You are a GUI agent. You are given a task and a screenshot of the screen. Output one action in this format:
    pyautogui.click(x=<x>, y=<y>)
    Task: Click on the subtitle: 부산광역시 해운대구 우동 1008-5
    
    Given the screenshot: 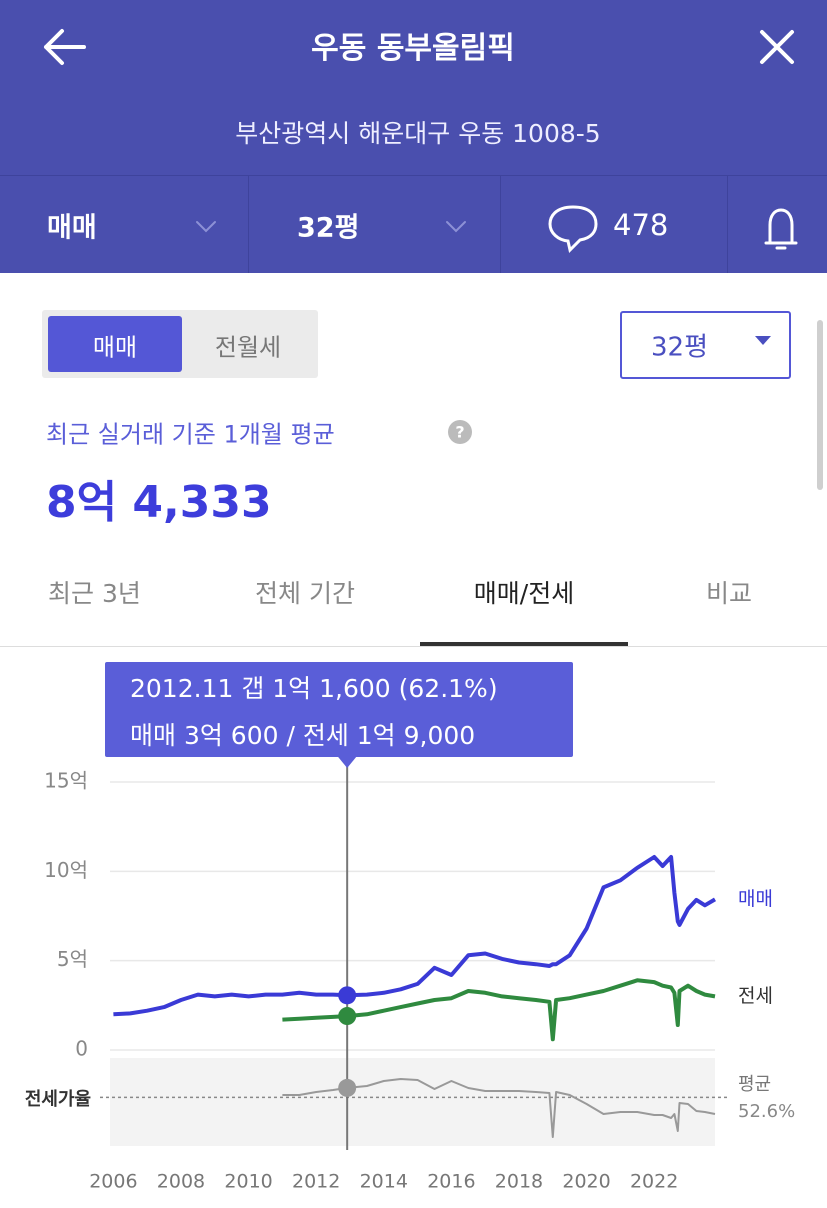 What is the action you would take?
    pyautogui.click(x=418, y=133)
    